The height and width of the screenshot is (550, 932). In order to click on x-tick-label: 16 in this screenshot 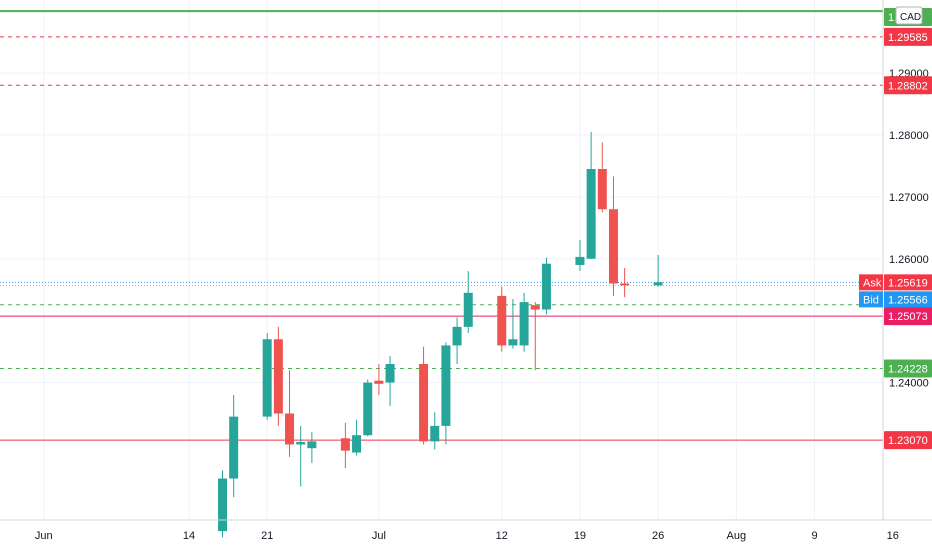, I will do `click(893, 536)`.